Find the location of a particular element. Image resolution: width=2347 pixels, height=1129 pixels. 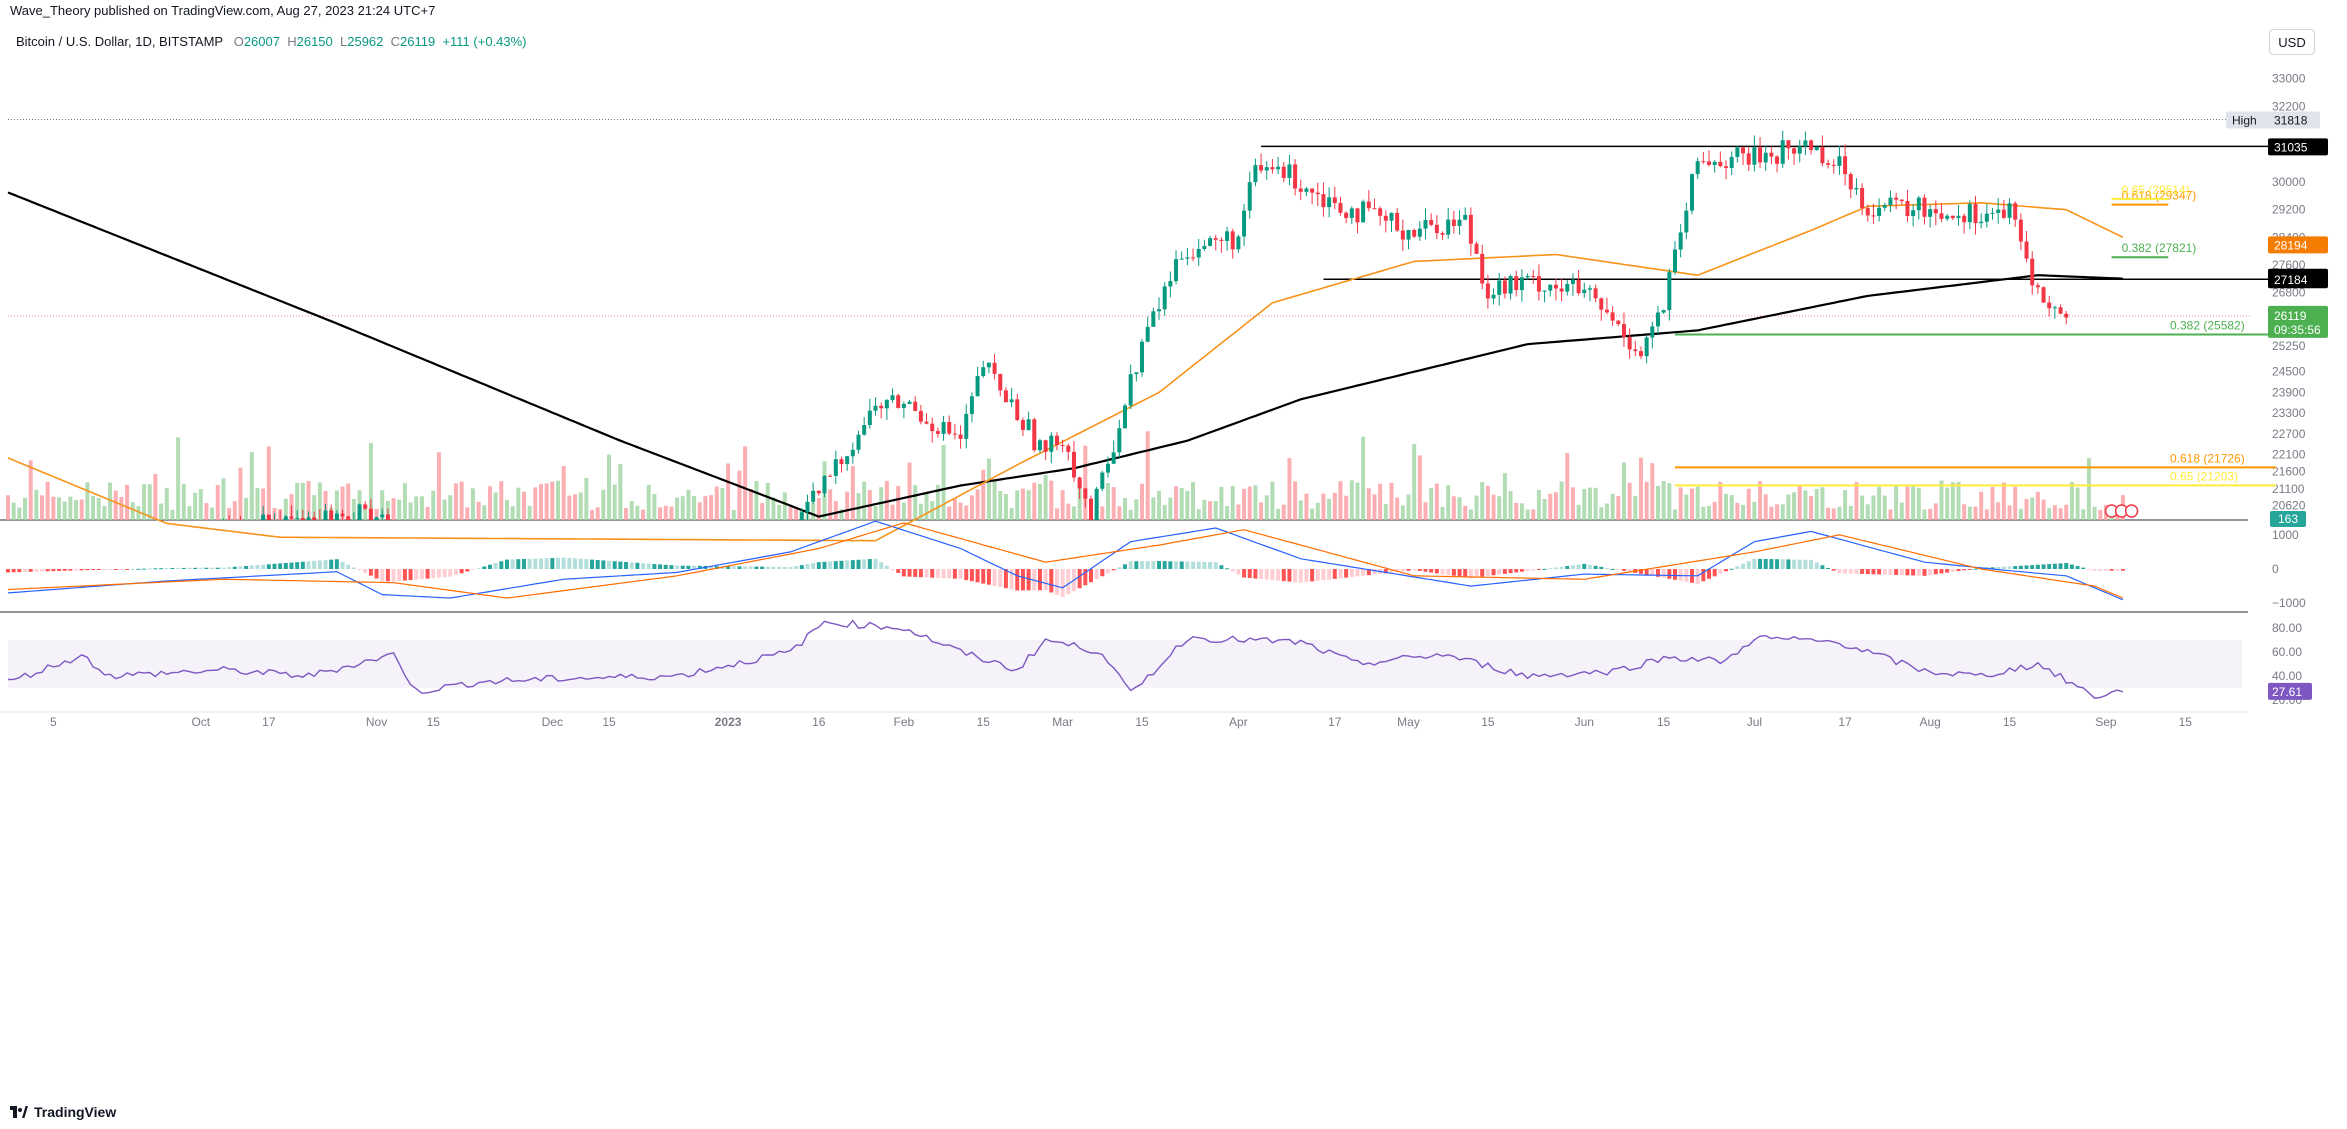

price-axis-tick: 23300 is located at coordinates (2289, 413).